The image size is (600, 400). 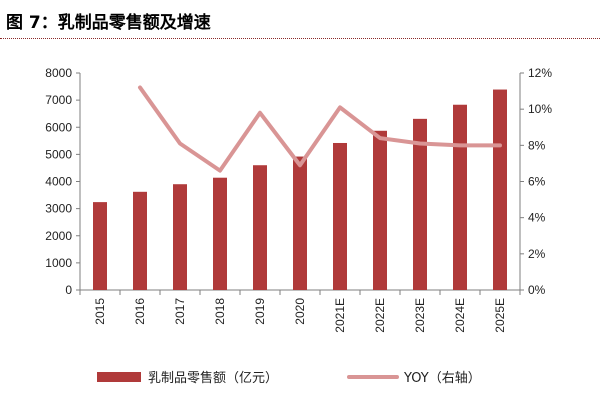 I want to click on line-series-group, so click(x=320, y=129).